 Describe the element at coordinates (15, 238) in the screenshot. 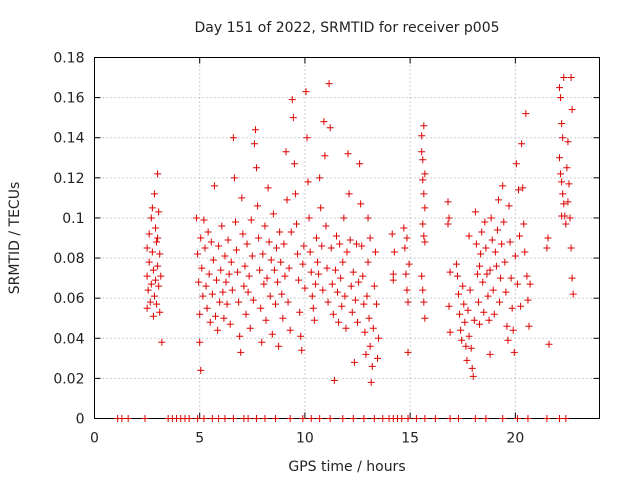

I see `y-axis-label: SRMTID / TECUs` at that location.